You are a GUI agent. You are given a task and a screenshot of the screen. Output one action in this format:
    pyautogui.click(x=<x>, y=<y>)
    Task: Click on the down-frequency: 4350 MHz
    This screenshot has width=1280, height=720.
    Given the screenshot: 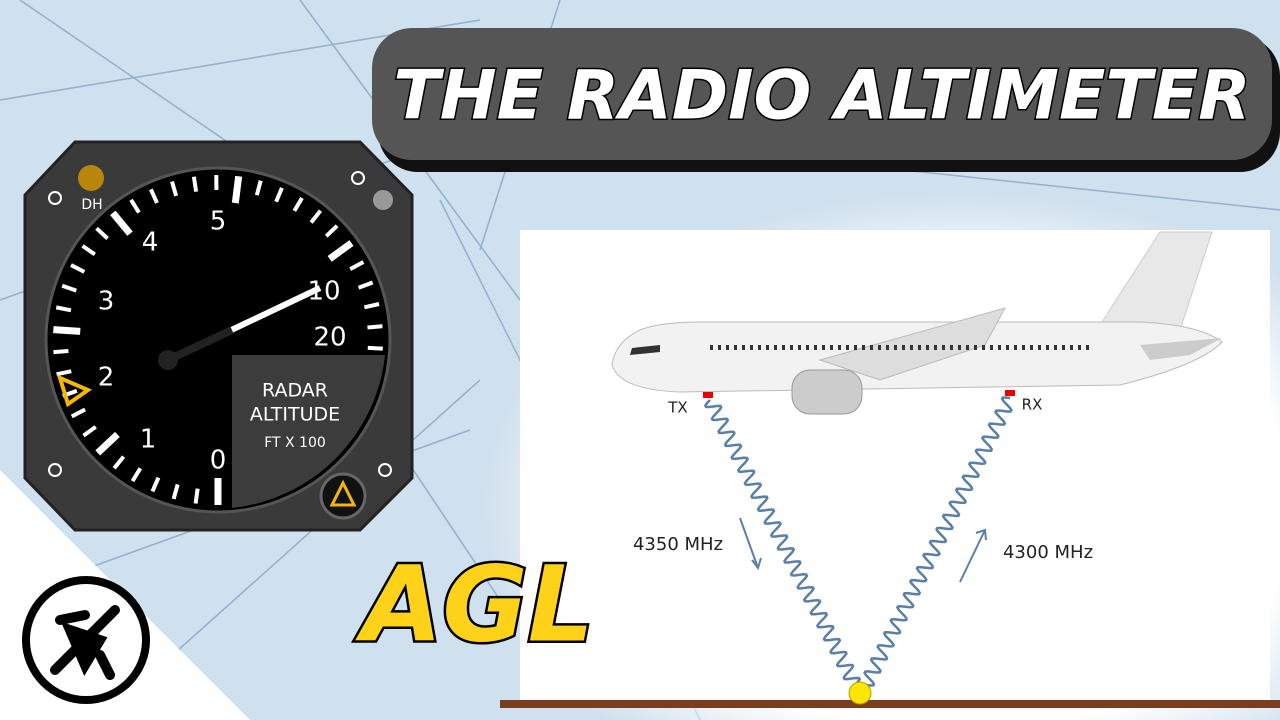 What is the action you would take?
    pyautogui.click(x=678, y=544)
    